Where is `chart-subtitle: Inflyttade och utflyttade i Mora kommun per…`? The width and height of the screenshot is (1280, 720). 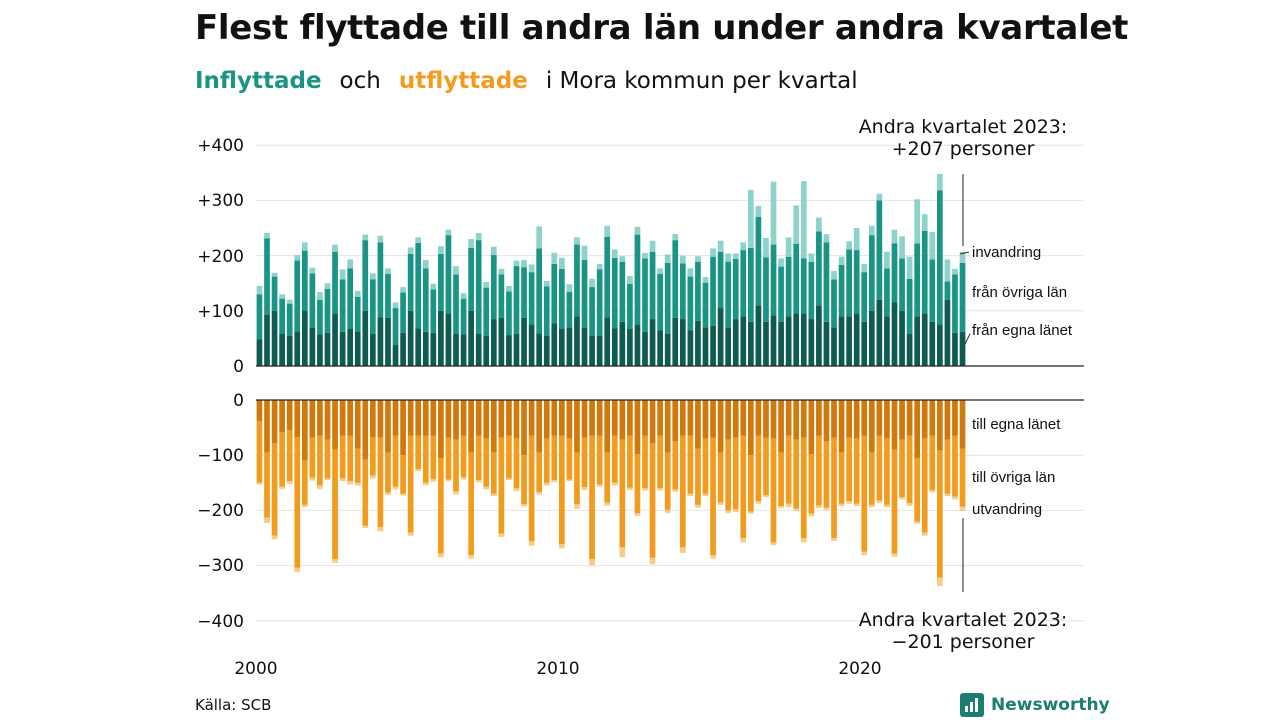 chart-subtitle: Inflyttade och utflyttade i Mora kommun per… is located at coordinates (535, 81).